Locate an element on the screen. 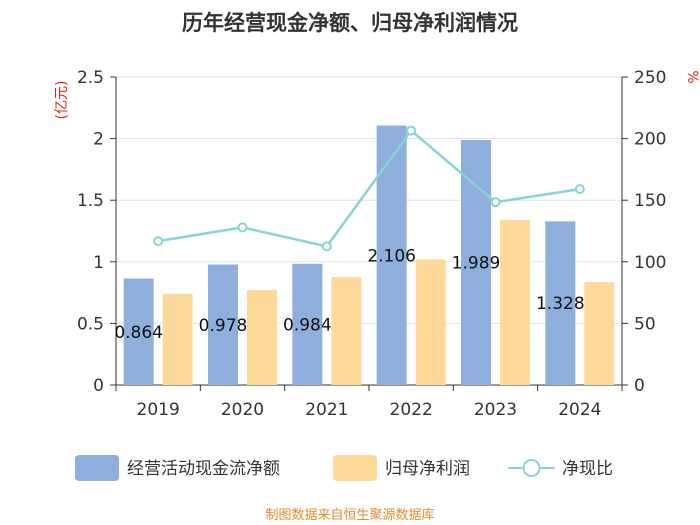 The image size is (700, 525). x-tick-label: 2021 is located at coordinates (326, 410).